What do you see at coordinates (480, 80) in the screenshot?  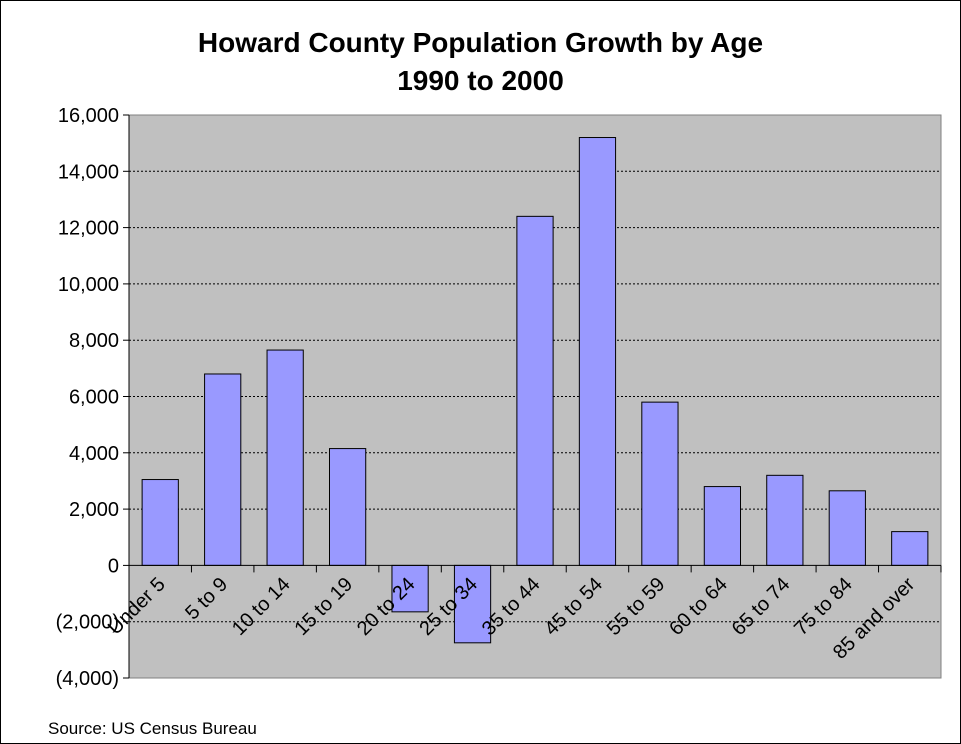 I see `chart-subtitle: 1990 to 2000` at bounding box center [480, 80].